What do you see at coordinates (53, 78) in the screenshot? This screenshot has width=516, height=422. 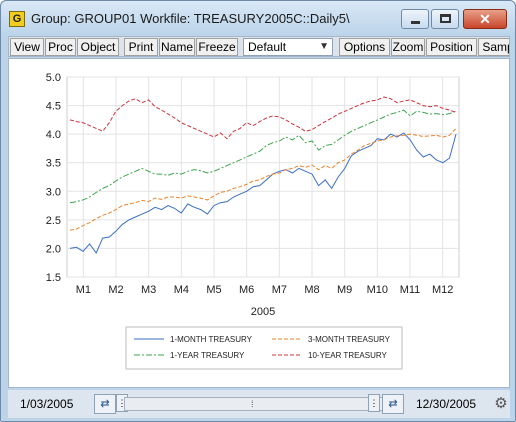 I see `y-tick-label: 5.0` at bounding box center [53, 78].